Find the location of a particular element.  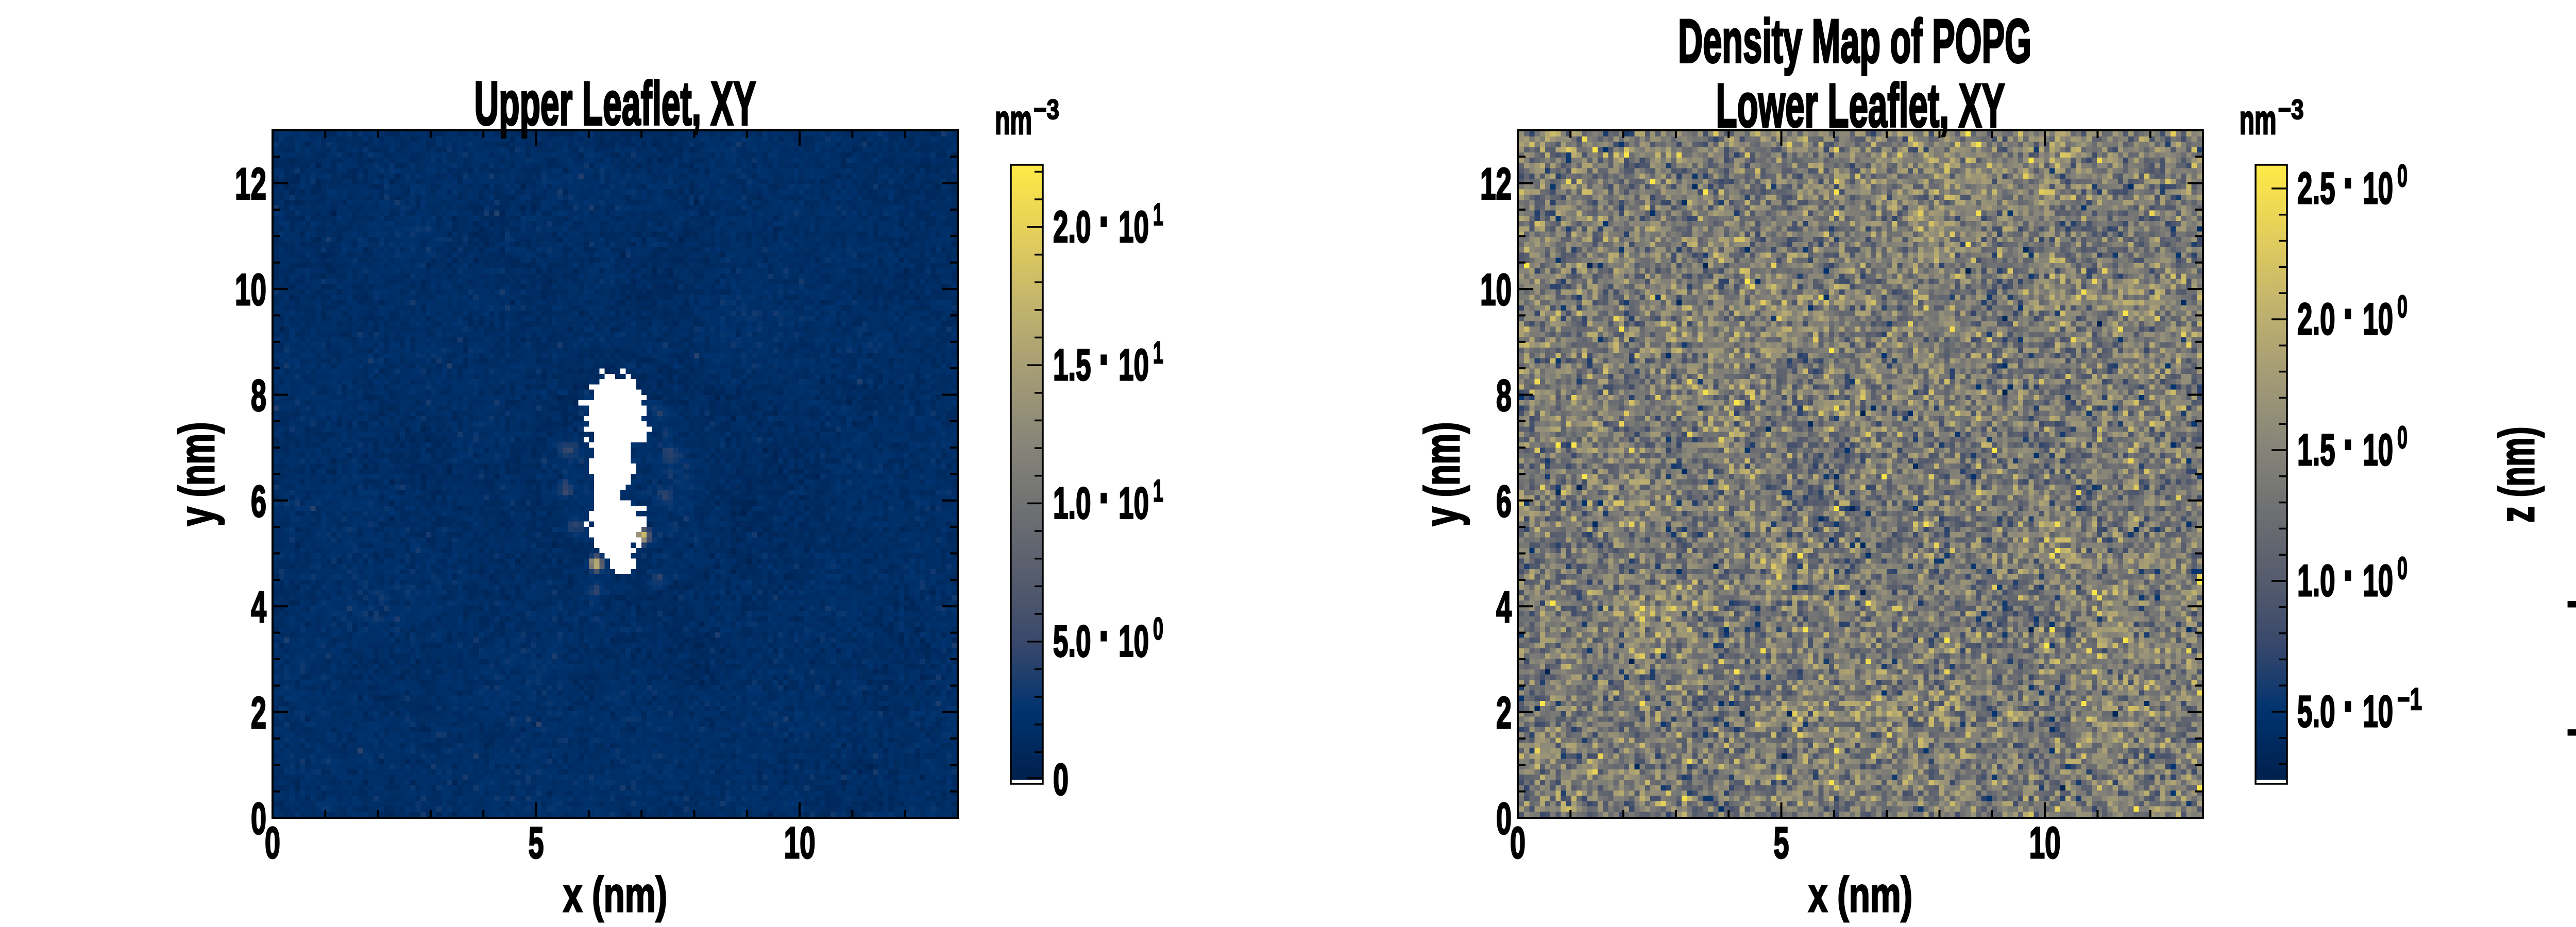

svg-text: z (nm) is located at coordinates (2517, 475).